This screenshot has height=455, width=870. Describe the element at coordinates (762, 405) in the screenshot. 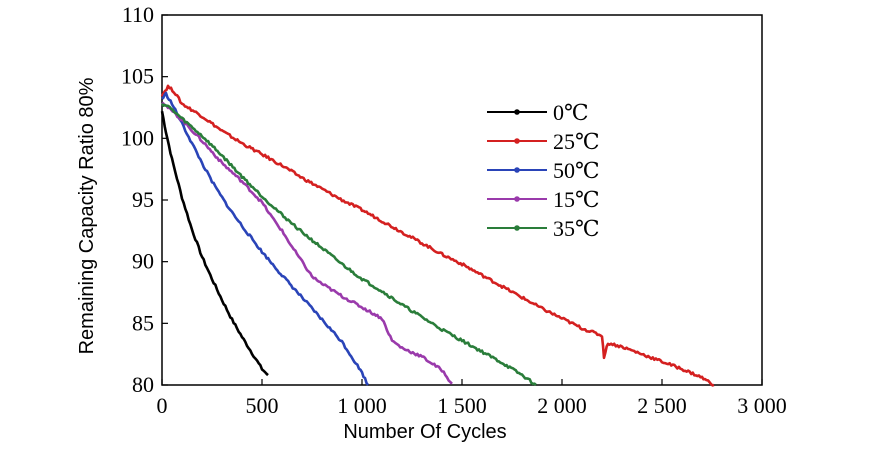

I see `x-tick-label: 3 000` at that location.